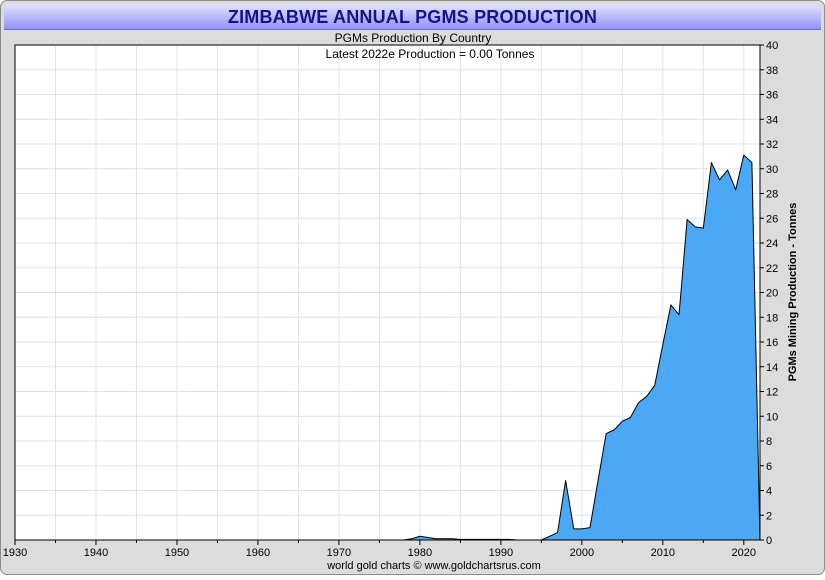 This screenshot has height=580, width=825. I want to click on x-tick-label: 1960, so click(258, 553).